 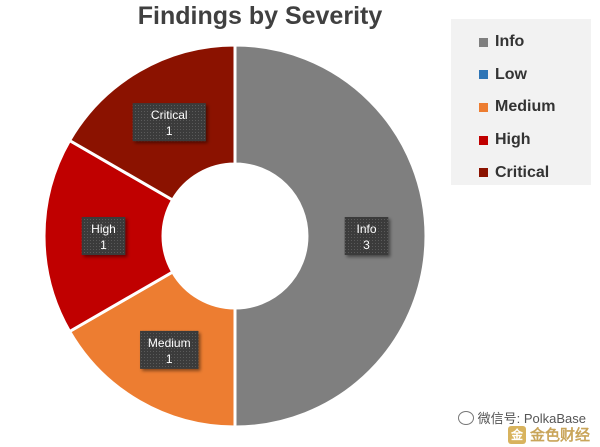 What do you see at coordinates (366, 229) in the screenshot?
I see `data-label-name: Info` at bounding box center [366, 229].